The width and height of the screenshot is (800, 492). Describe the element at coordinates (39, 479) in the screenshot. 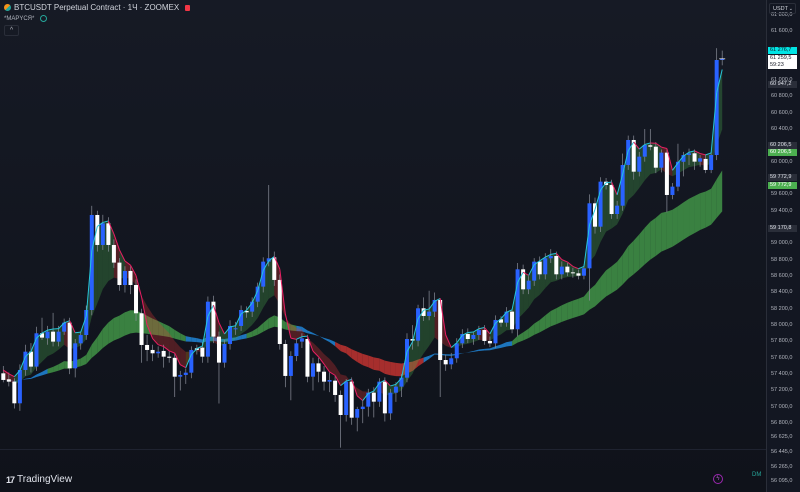

I see `tradingview-logo: 17 TradingView` at that location.